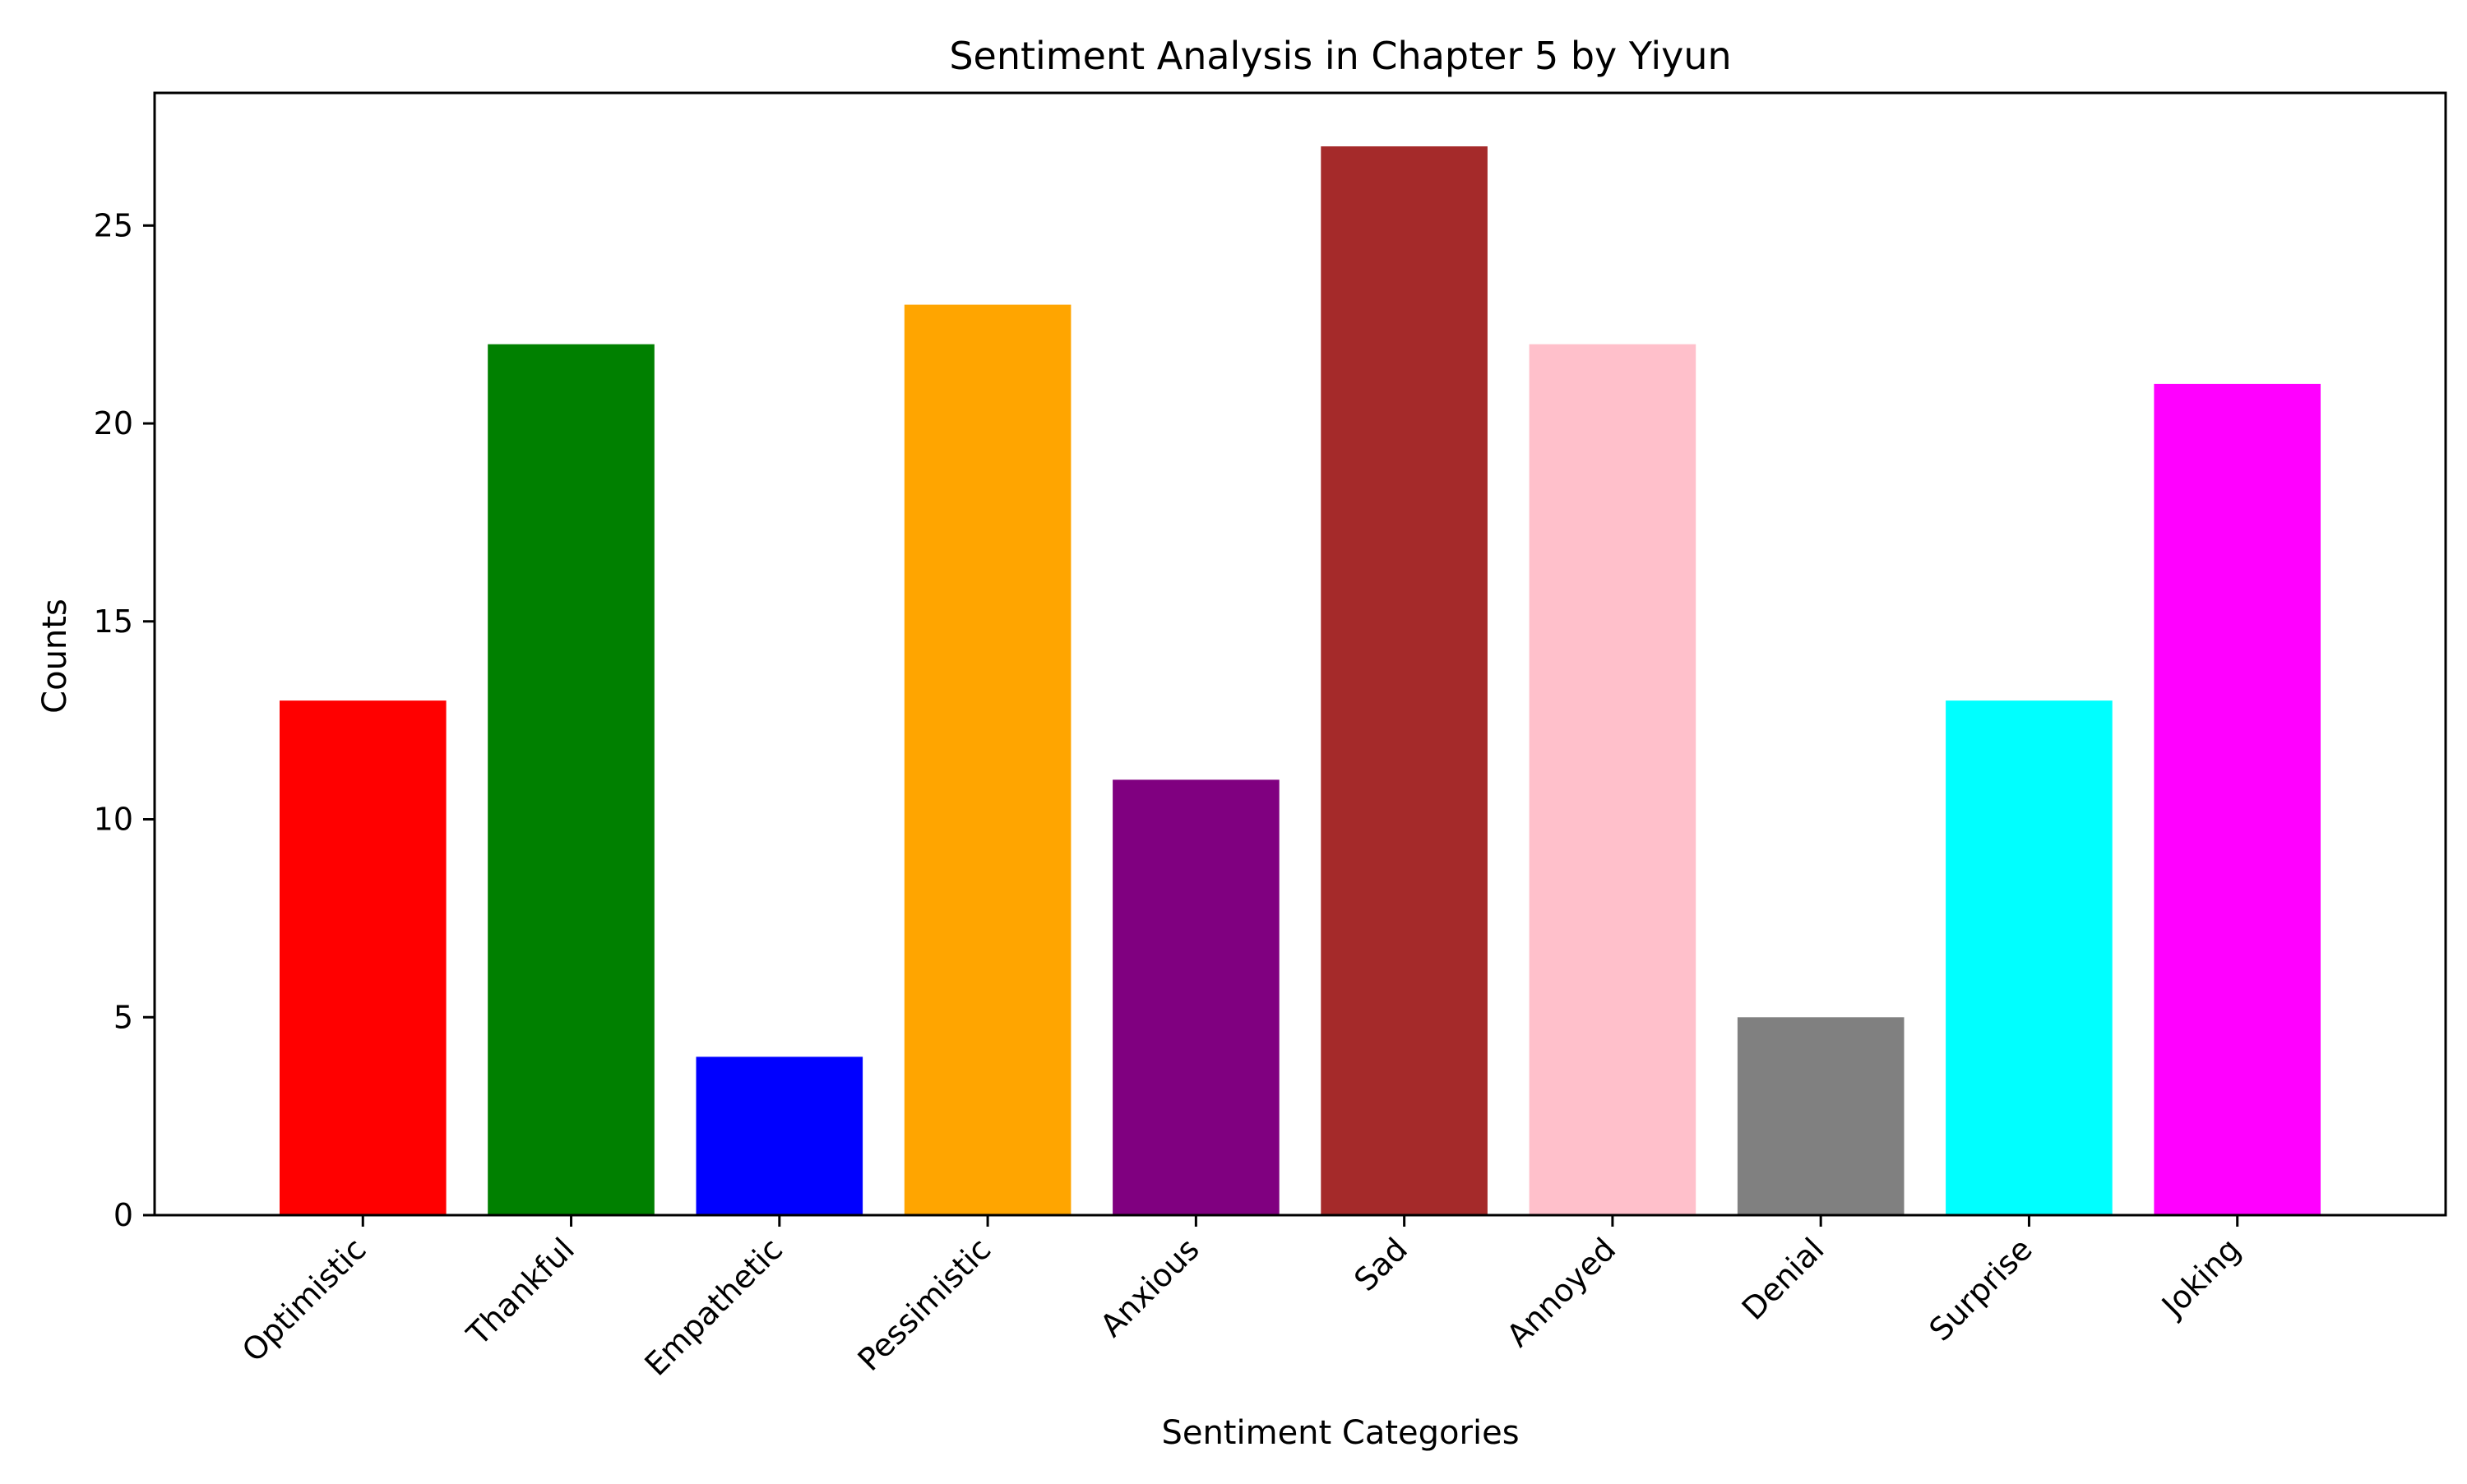  What do you see at coordinates (714, 1307) in the screenshot?
I see `x-tick-label: Empathetic` at bounding box center [714, 1307].